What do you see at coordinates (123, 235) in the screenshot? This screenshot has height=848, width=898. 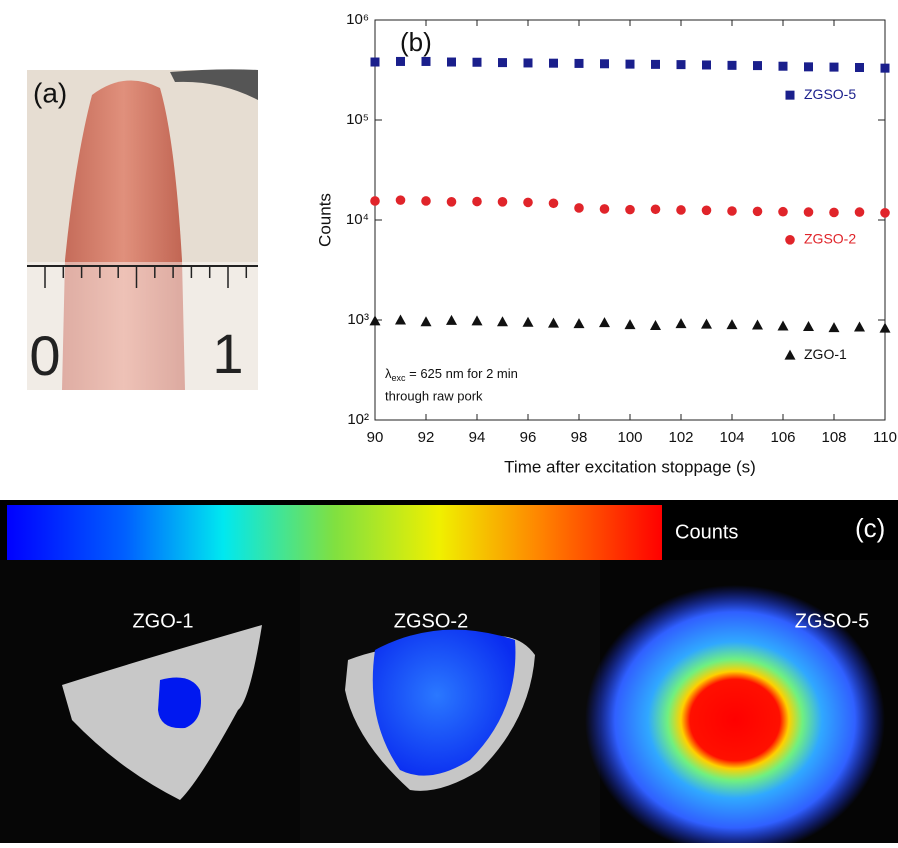 I see `tissue` at bounding box center [123, 235].